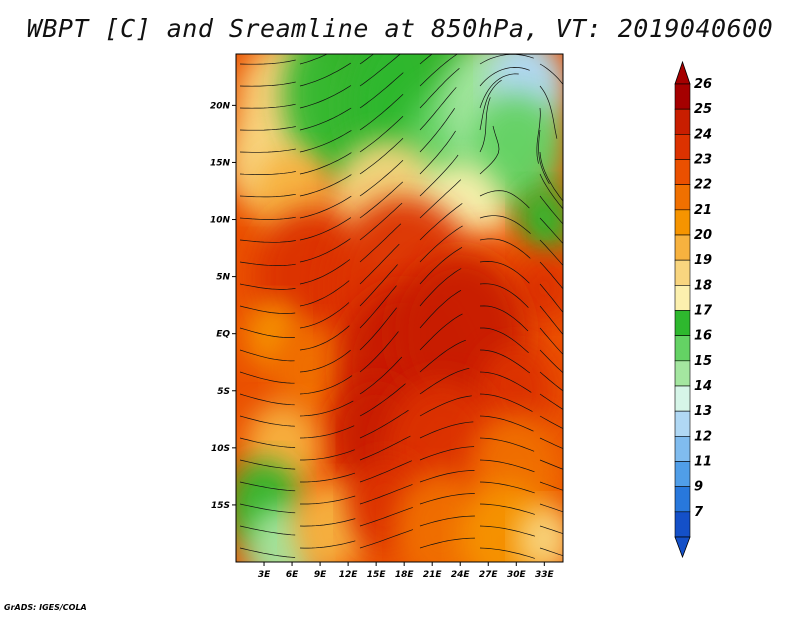 This screenshot has height=618, width=800. What do you see at coordinates (703, 134) in the screenshot?
I see `colorbar-label: 24` at bounding box center [703, 134].